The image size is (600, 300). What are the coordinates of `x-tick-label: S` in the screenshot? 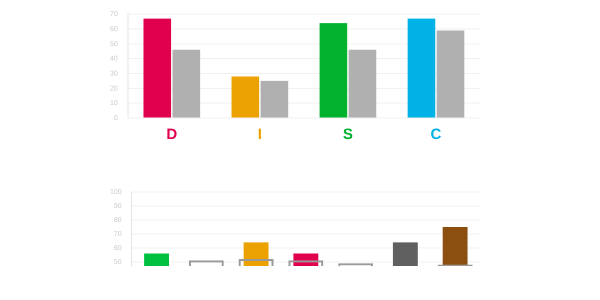 It's located at (347, 135).